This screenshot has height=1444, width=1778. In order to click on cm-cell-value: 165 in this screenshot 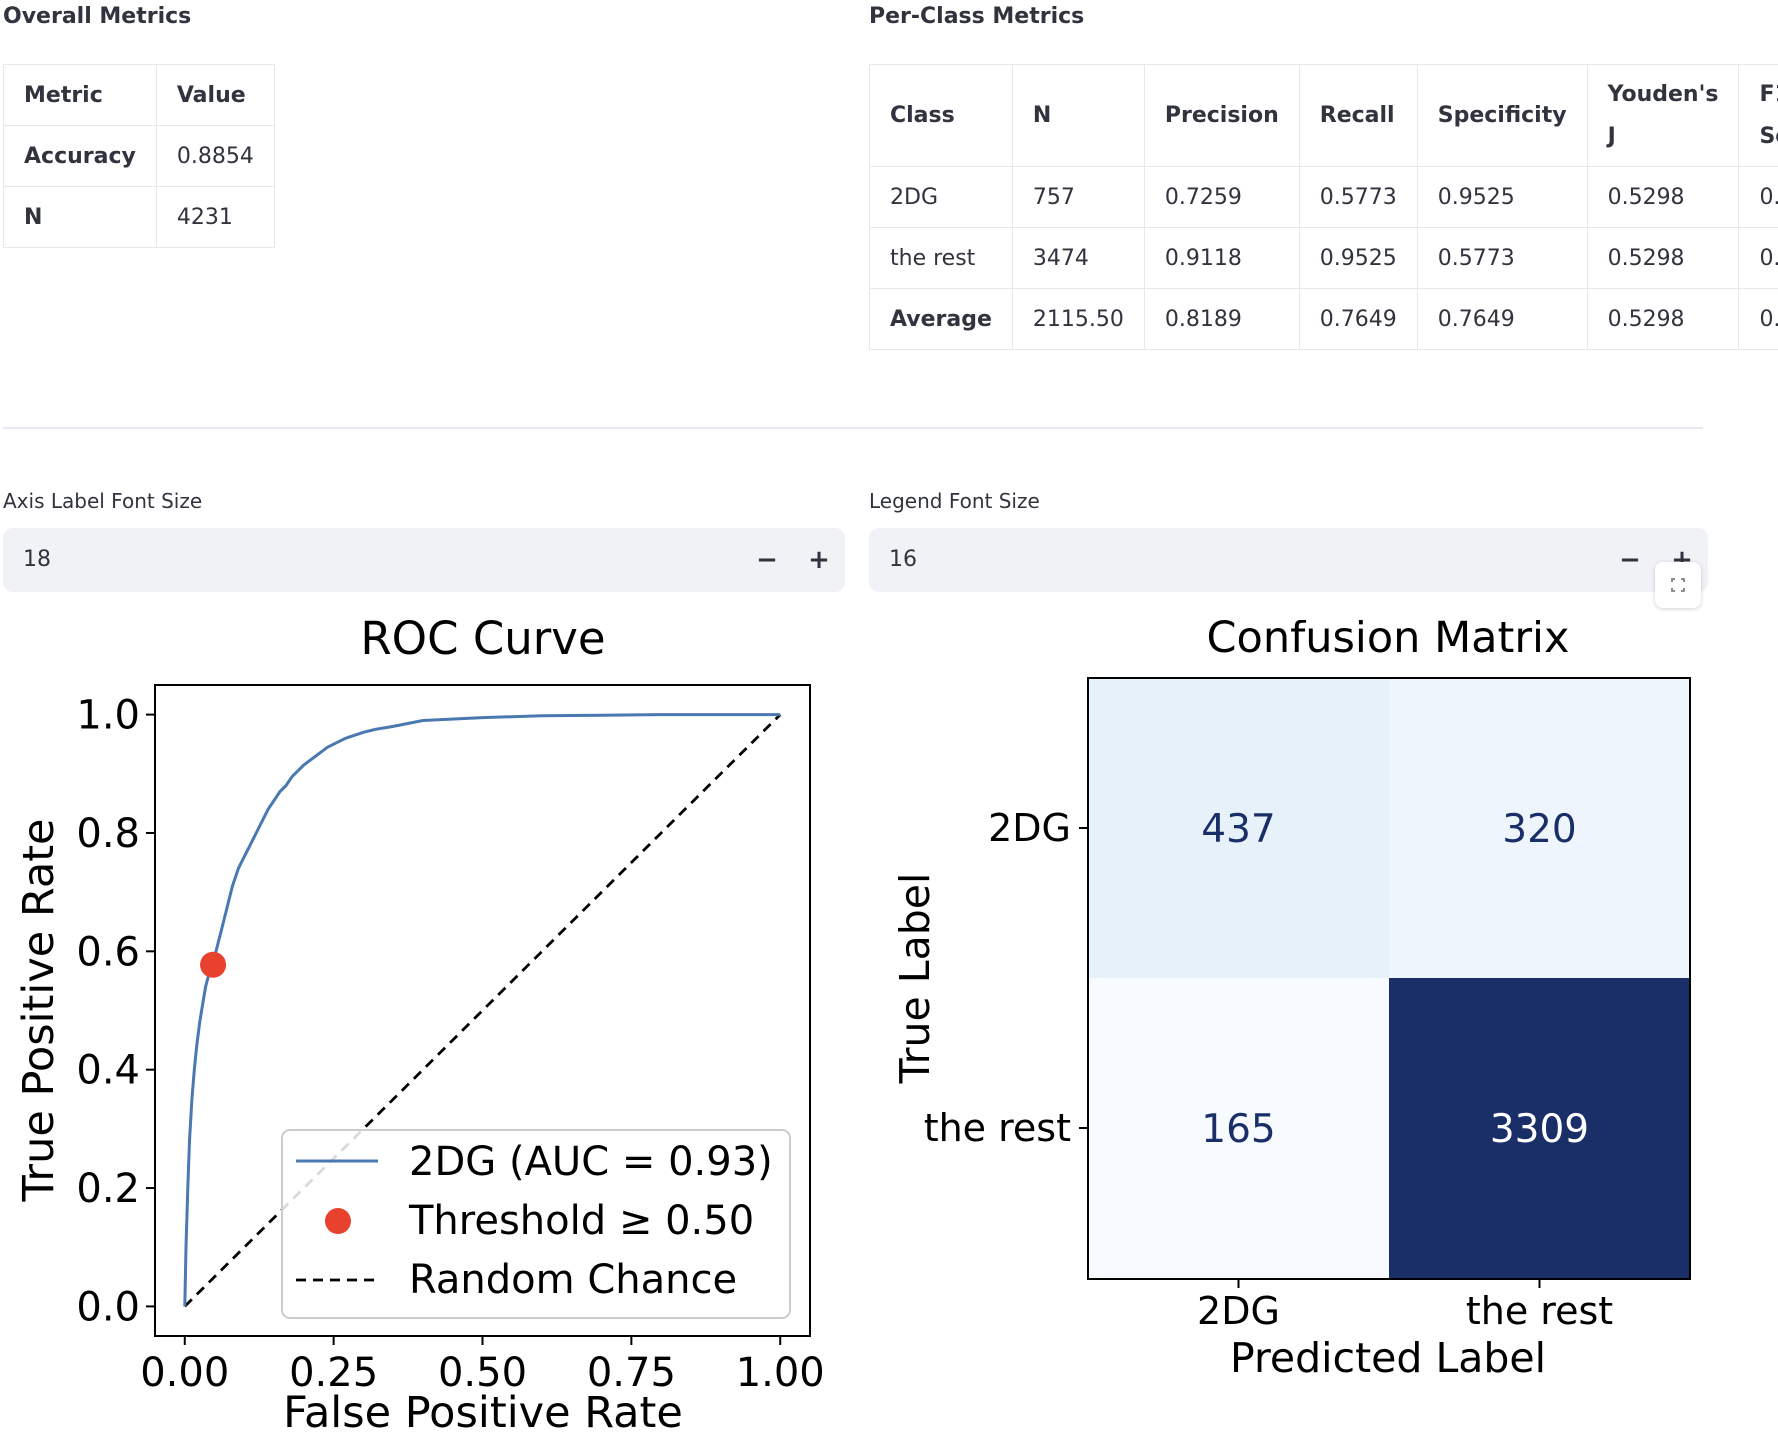, I will do `click(1238, 1129)`.